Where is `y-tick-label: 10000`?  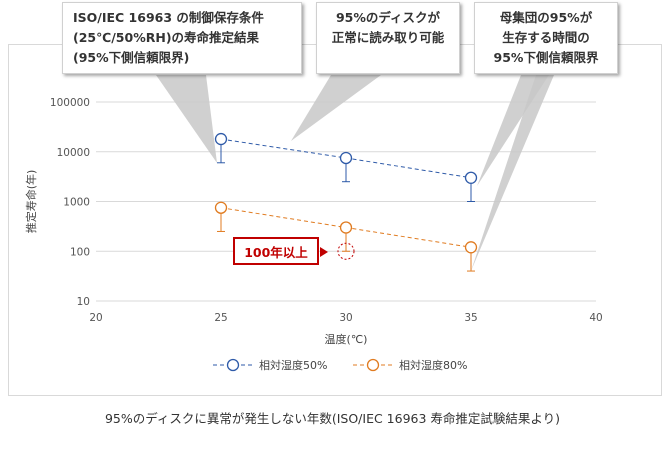
y-tick-label: 10000 is located at coordinates (73, 153).